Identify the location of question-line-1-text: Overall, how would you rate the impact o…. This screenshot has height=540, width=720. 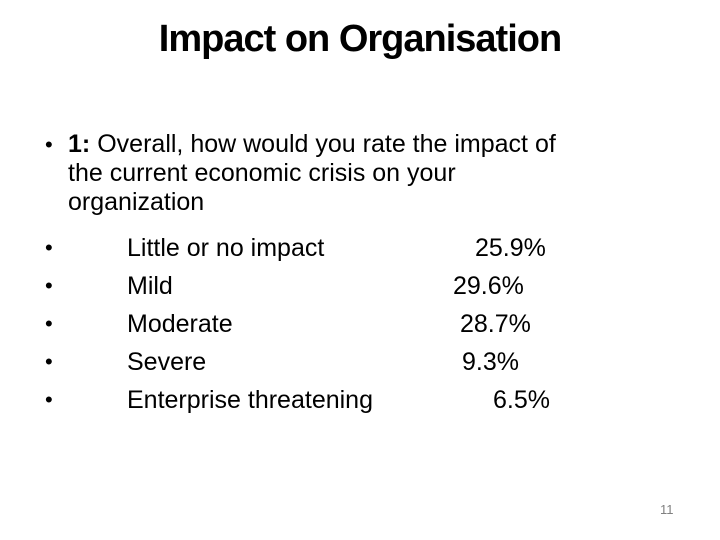
(326, 144).